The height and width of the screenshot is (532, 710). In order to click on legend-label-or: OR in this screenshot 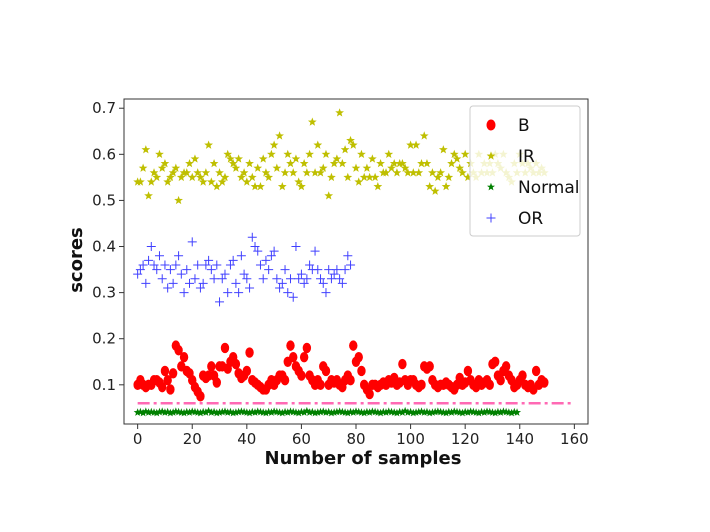, I will do `click(530, 219)`.